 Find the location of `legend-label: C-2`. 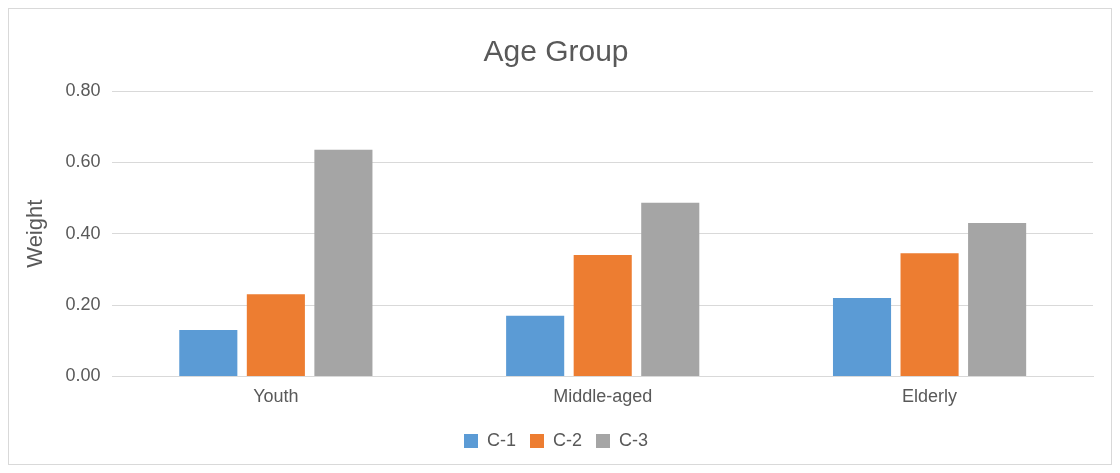

legend-label: C-2 is located at coordinates (568, 439).